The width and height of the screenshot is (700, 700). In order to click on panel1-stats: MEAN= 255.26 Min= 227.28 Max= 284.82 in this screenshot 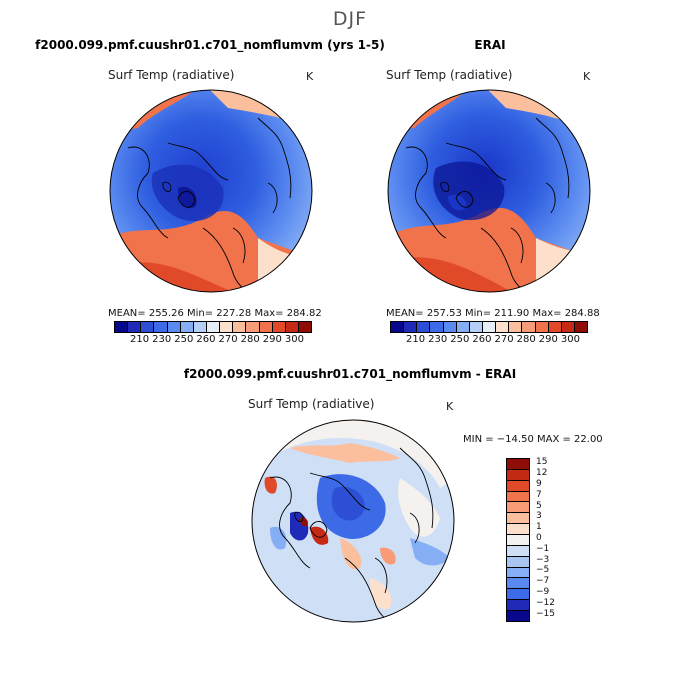, I will do `click(215, 313)`.